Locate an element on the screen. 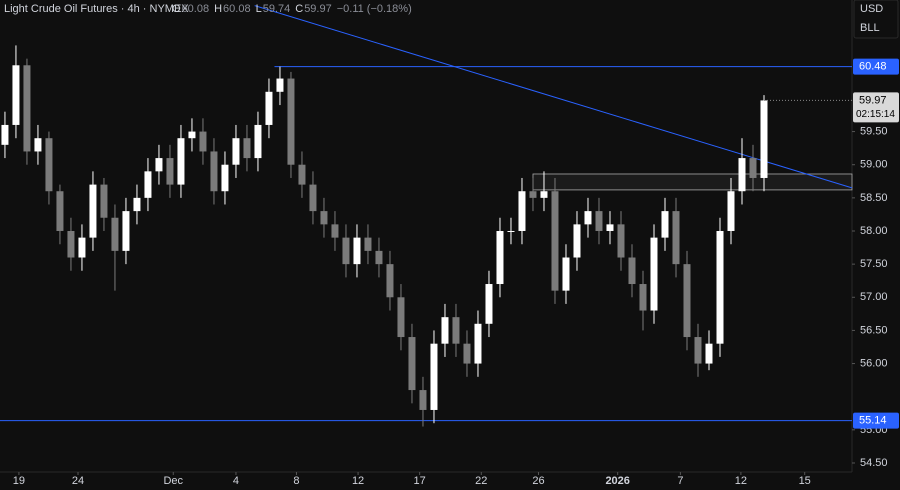  last-price-bg is located at coordinates (876, 107).